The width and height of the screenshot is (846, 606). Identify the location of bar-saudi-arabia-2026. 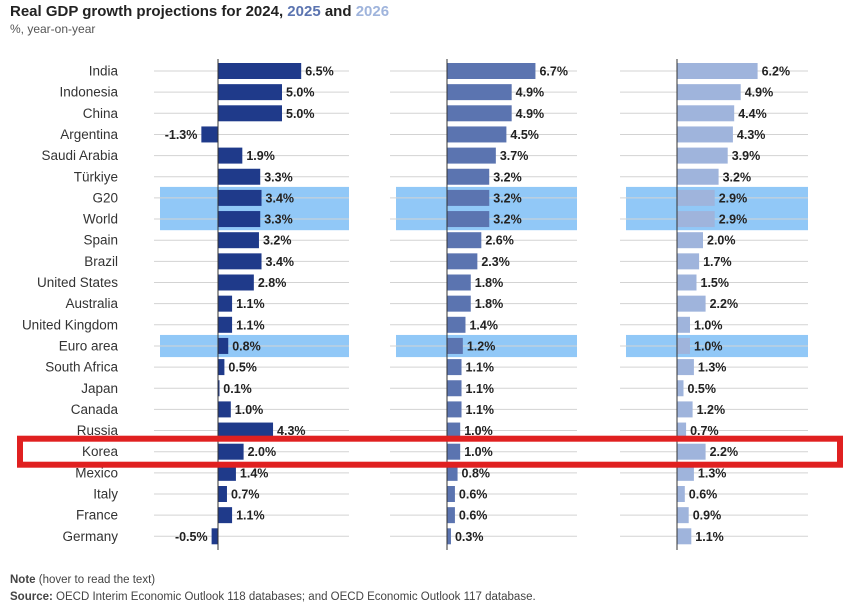
(702, 155).